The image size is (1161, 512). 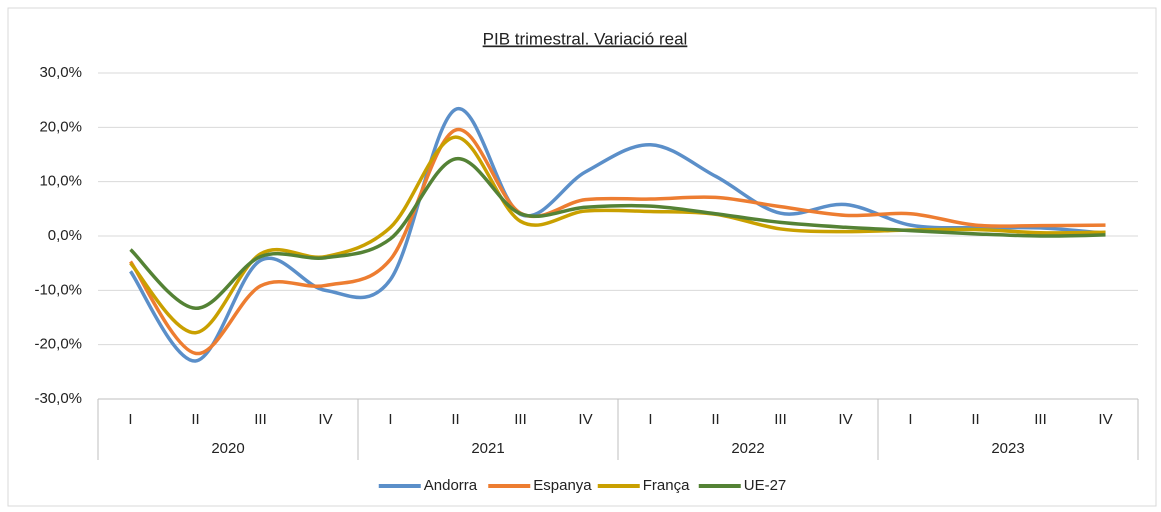 I want to click on y-tick-label: -30,0%, so click(x=58, y=398).